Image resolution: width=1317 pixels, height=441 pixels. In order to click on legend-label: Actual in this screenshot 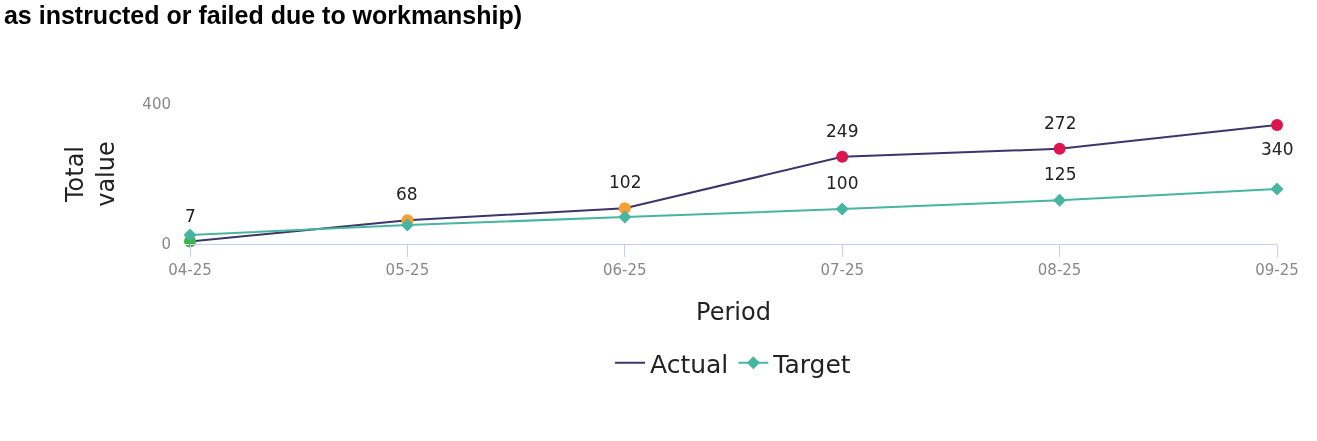, I will do `click(689, 364)`.